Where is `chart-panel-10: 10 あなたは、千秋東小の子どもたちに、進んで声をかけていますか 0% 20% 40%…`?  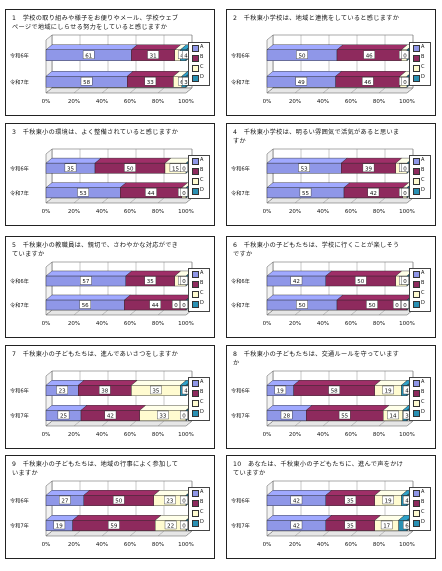
chart-panel-10: 10 あなたは、千秋東小の子どもたちに、進んで声をかけていますか 0% 20% 40%… is located at coordinates (331, 507).